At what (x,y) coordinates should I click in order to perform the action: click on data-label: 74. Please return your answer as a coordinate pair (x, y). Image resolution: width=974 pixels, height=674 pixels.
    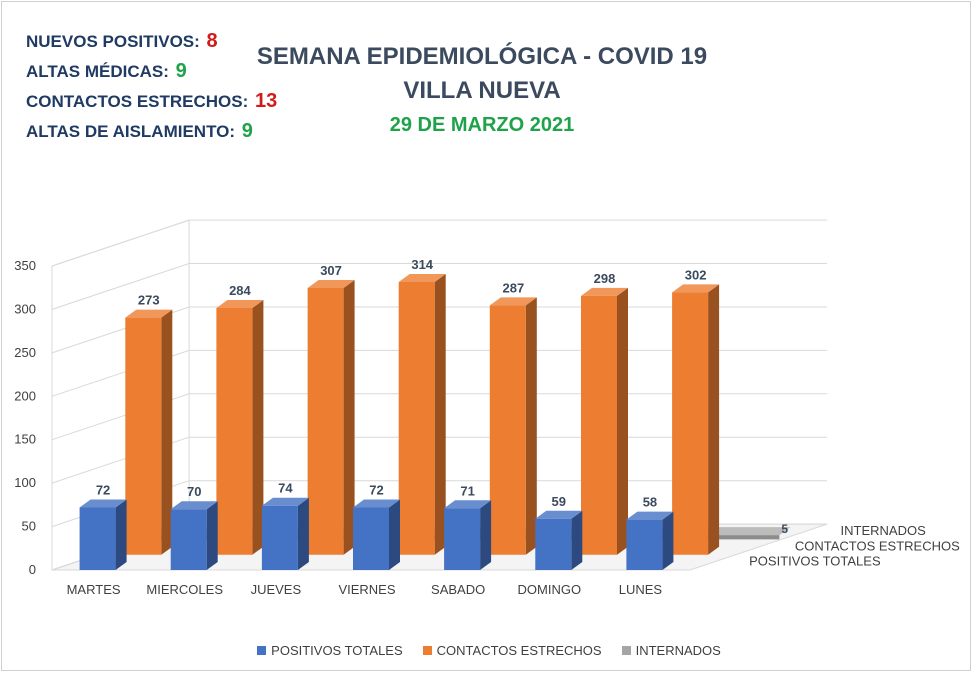
    Looking at the image, I should click on (285, 488).